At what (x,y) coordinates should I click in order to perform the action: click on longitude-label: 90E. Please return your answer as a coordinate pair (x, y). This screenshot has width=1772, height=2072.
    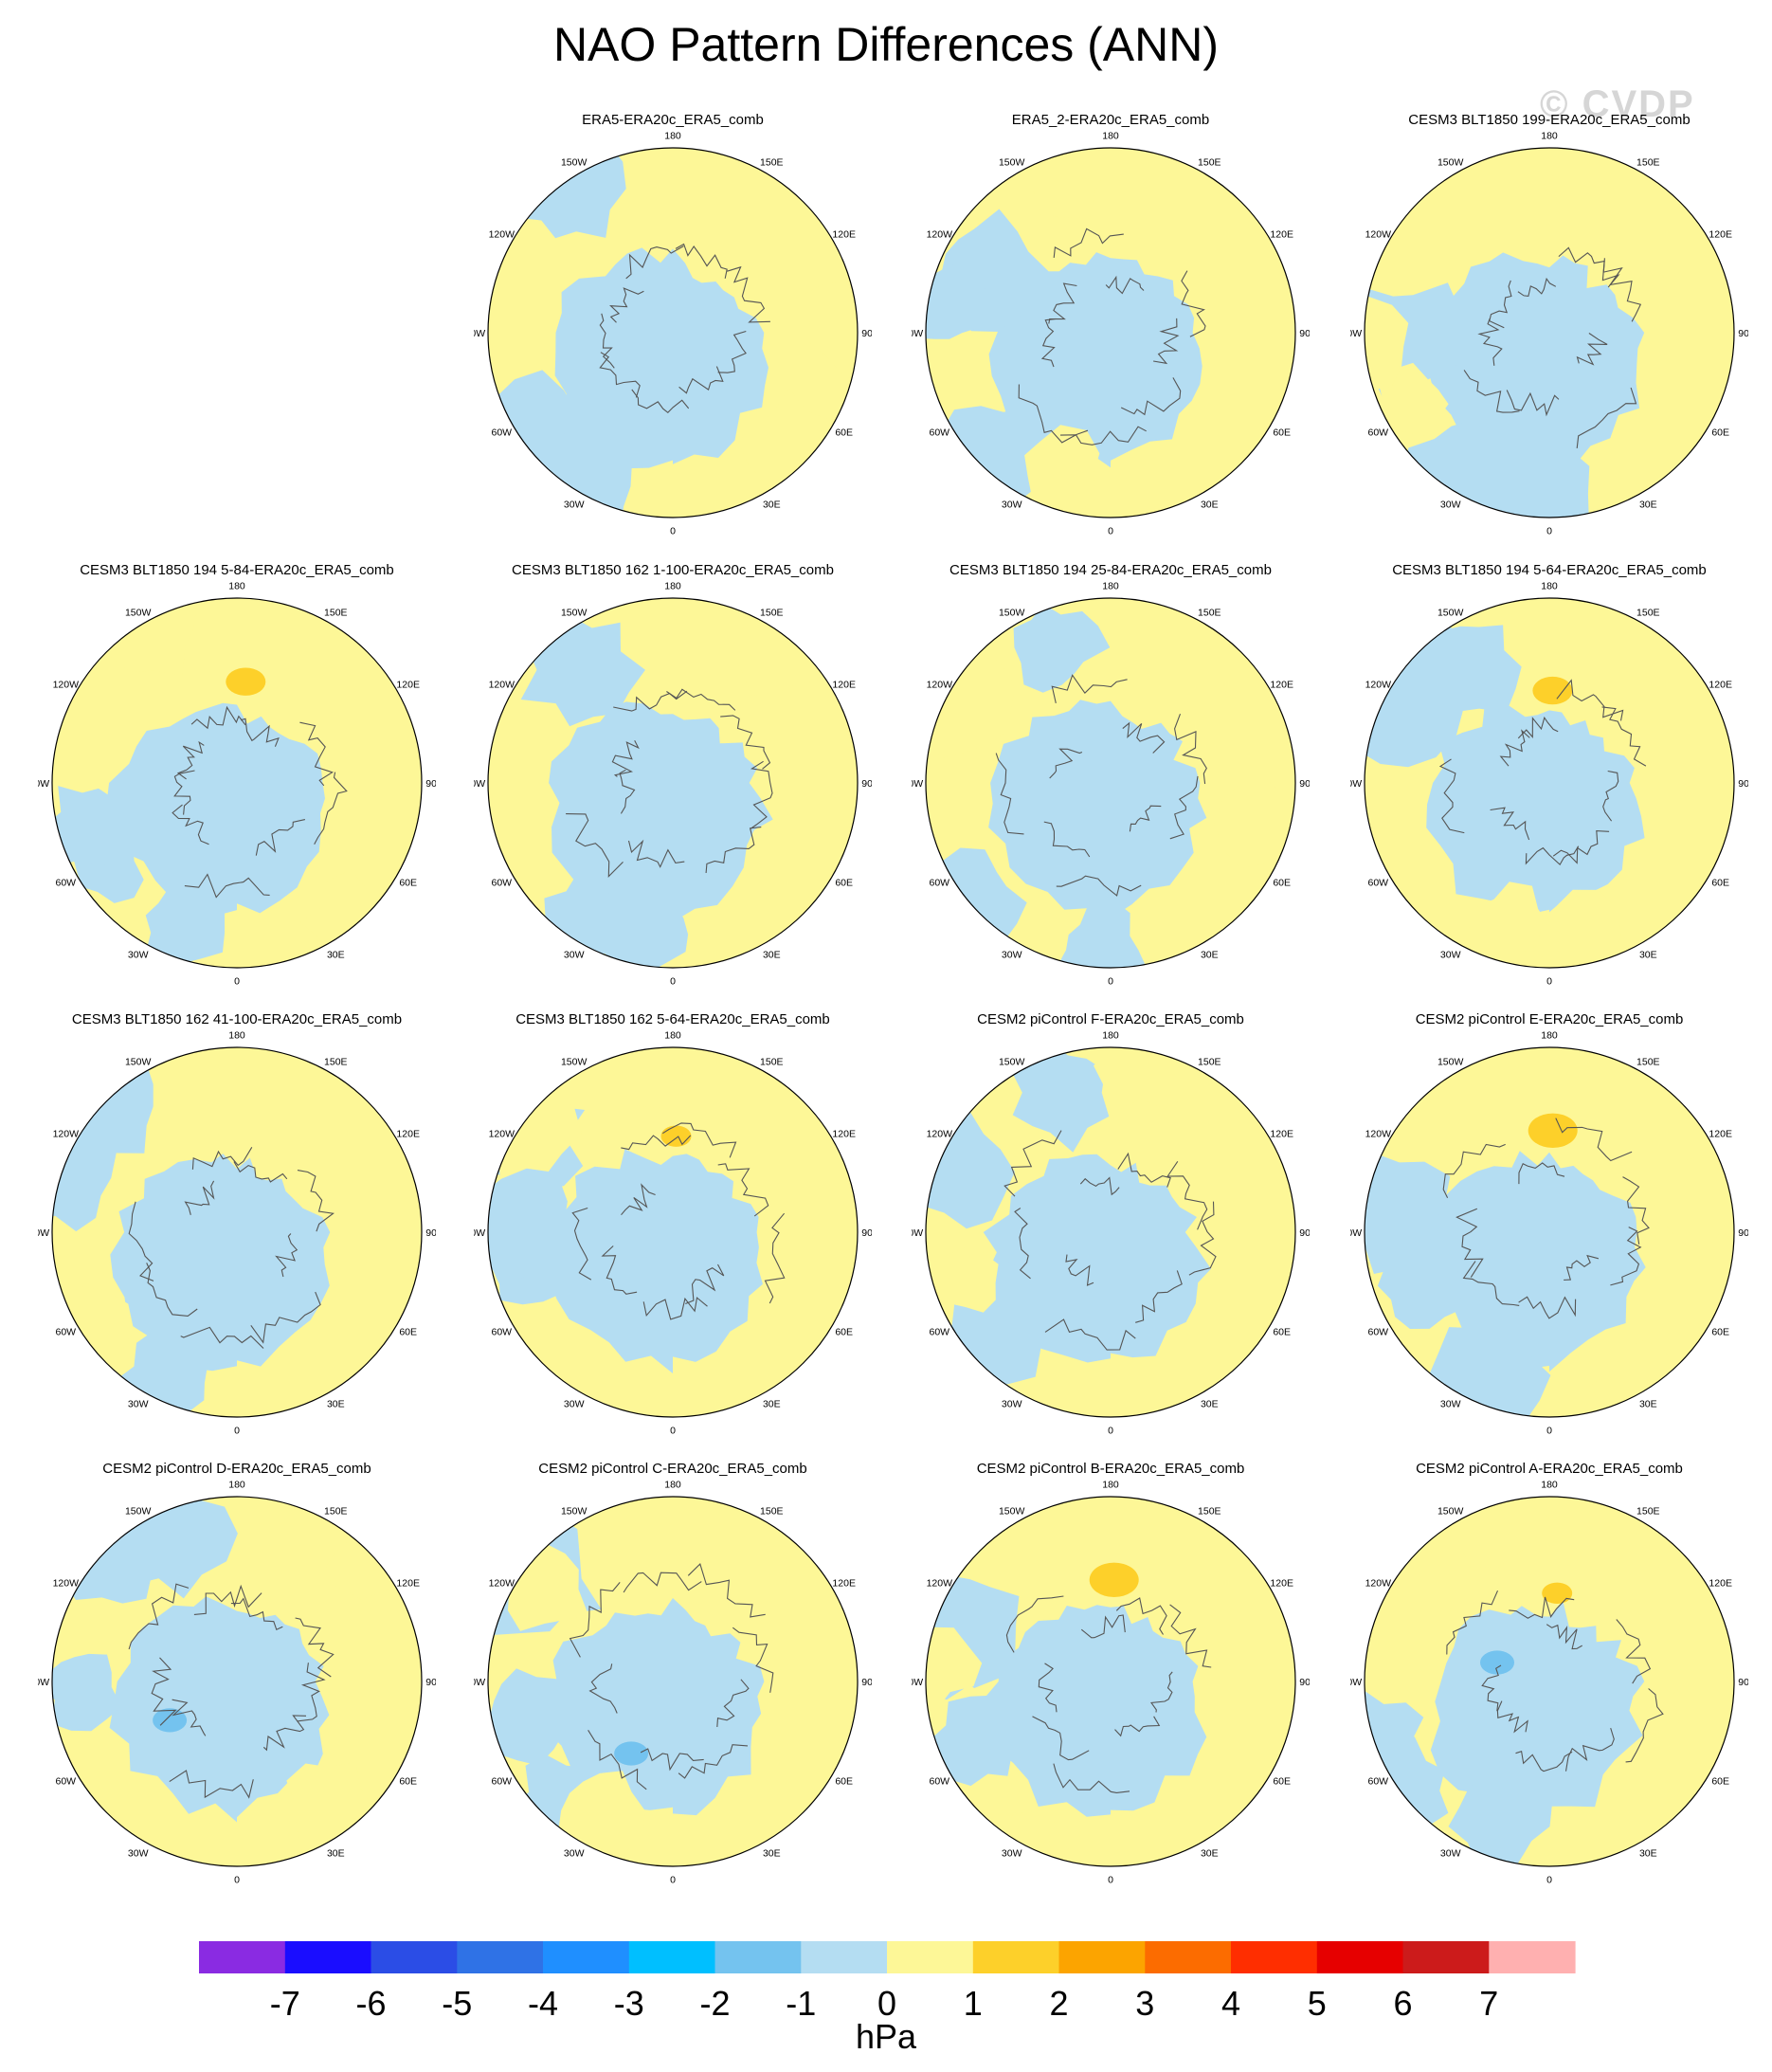
    Looking at the image, I should click on (430, 1682).